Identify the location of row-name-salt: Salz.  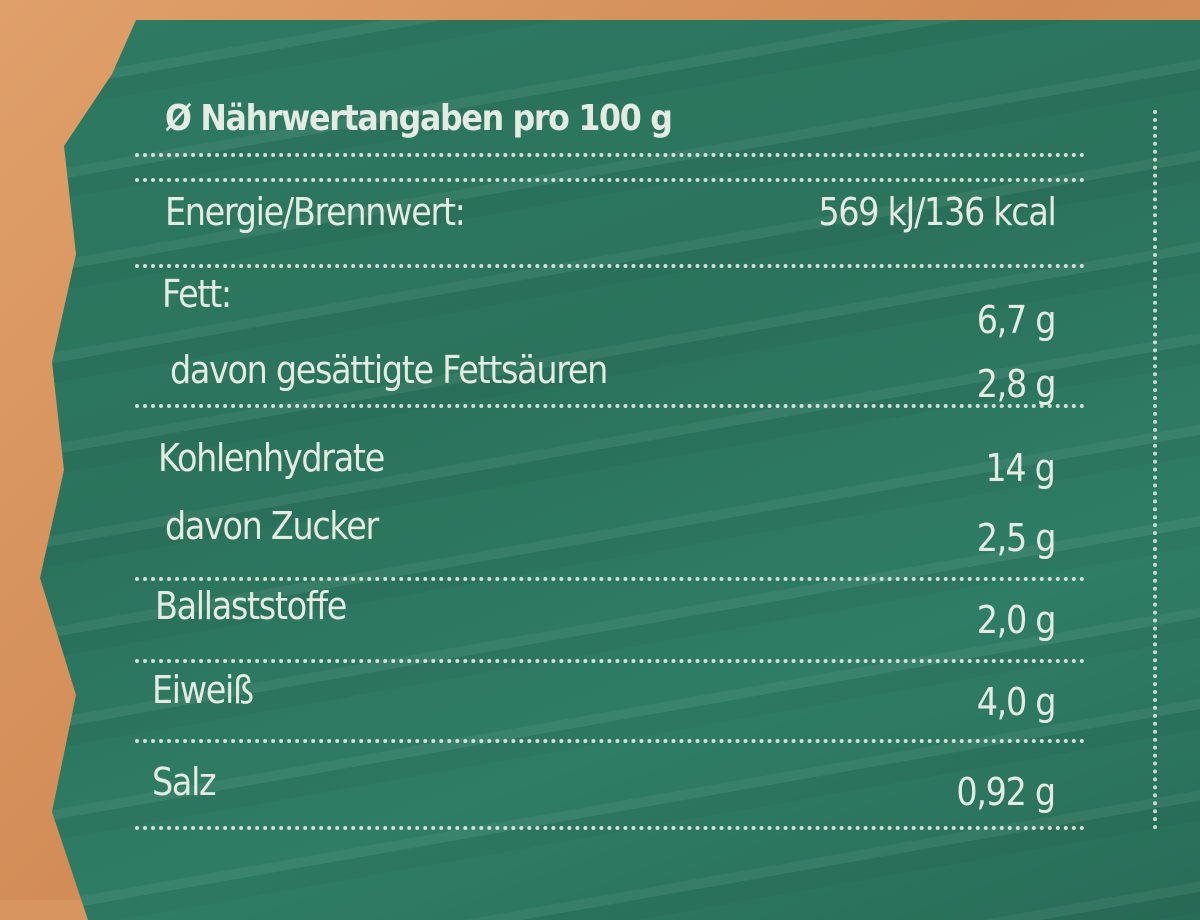
(184, 782).